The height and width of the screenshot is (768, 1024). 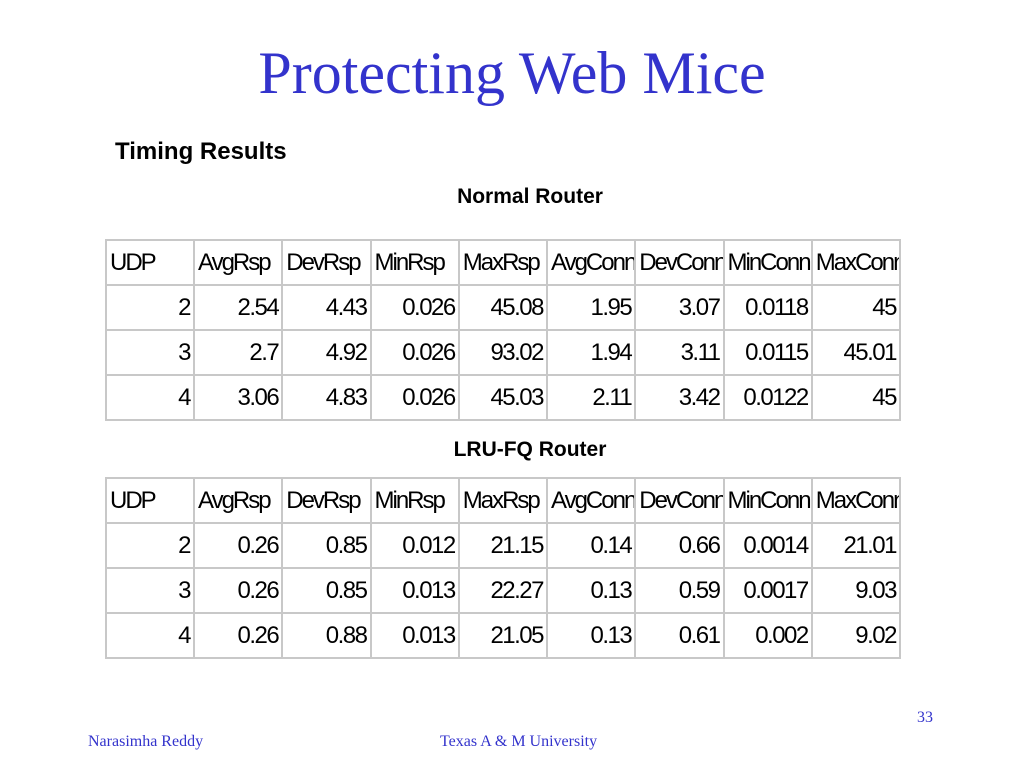 I want to click on table-cell: 22.27, so click(x=503, y=590).